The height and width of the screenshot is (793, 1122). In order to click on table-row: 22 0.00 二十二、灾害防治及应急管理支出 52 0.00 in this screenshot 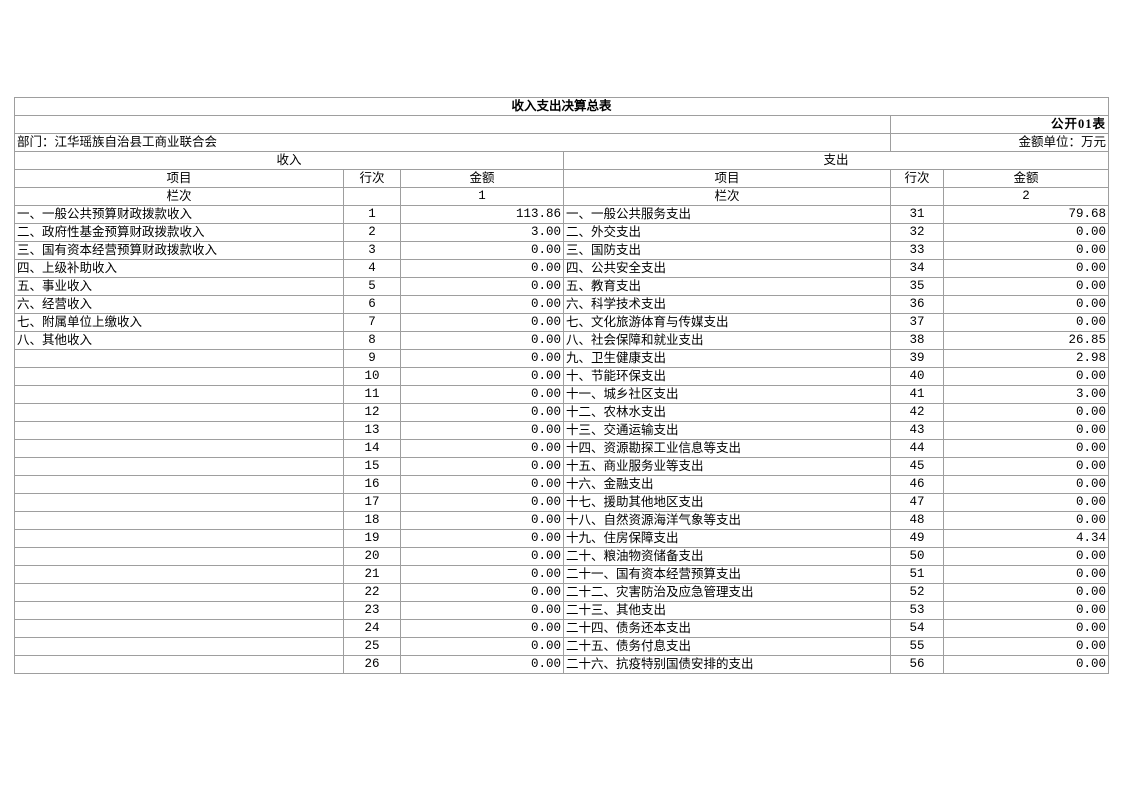, I will do `click(562, 592)`.